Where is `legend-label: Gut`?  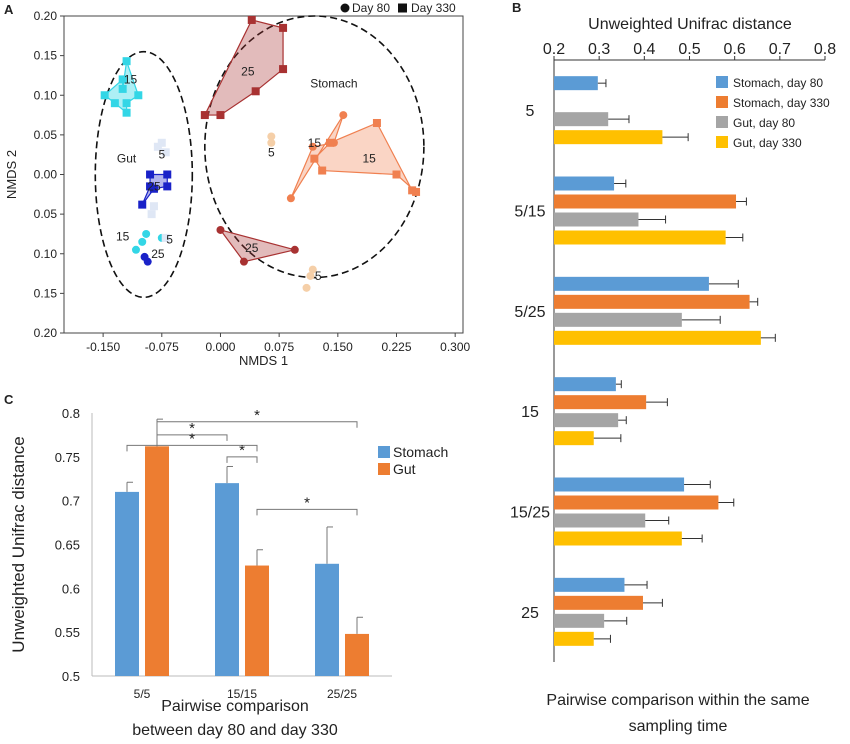
legend-label: Gut is located at coordinates (404, 469).